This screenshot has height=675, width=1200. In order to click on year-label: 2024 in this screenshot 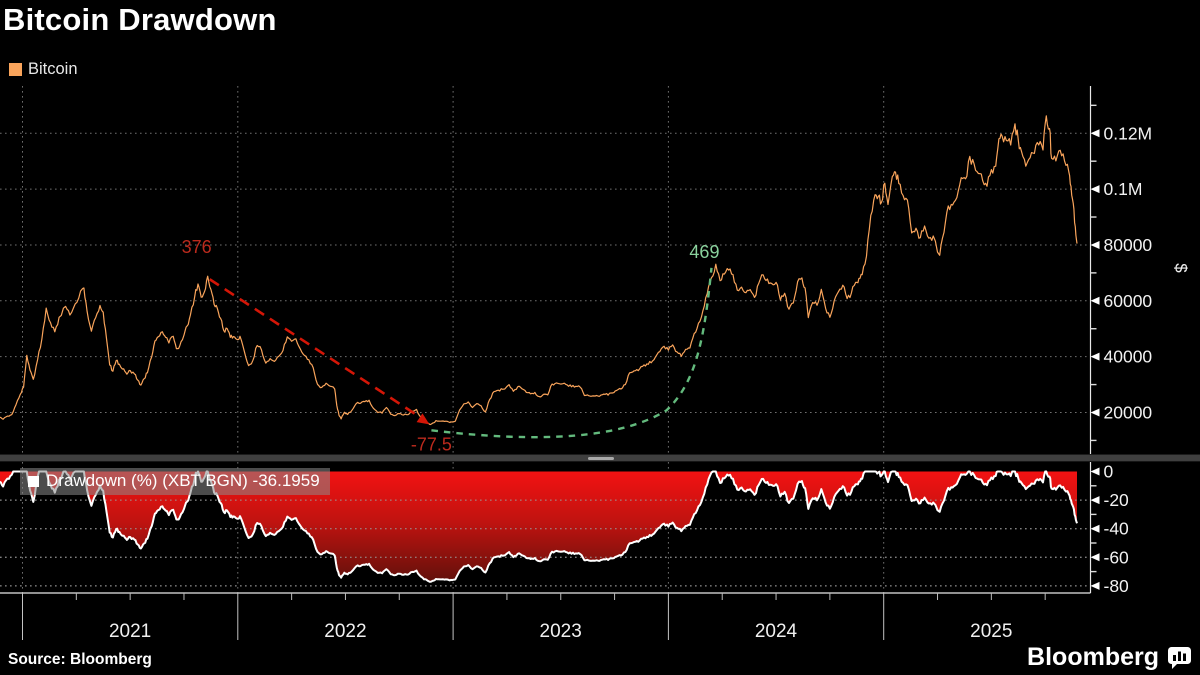, I will do `click(776, 631)`.